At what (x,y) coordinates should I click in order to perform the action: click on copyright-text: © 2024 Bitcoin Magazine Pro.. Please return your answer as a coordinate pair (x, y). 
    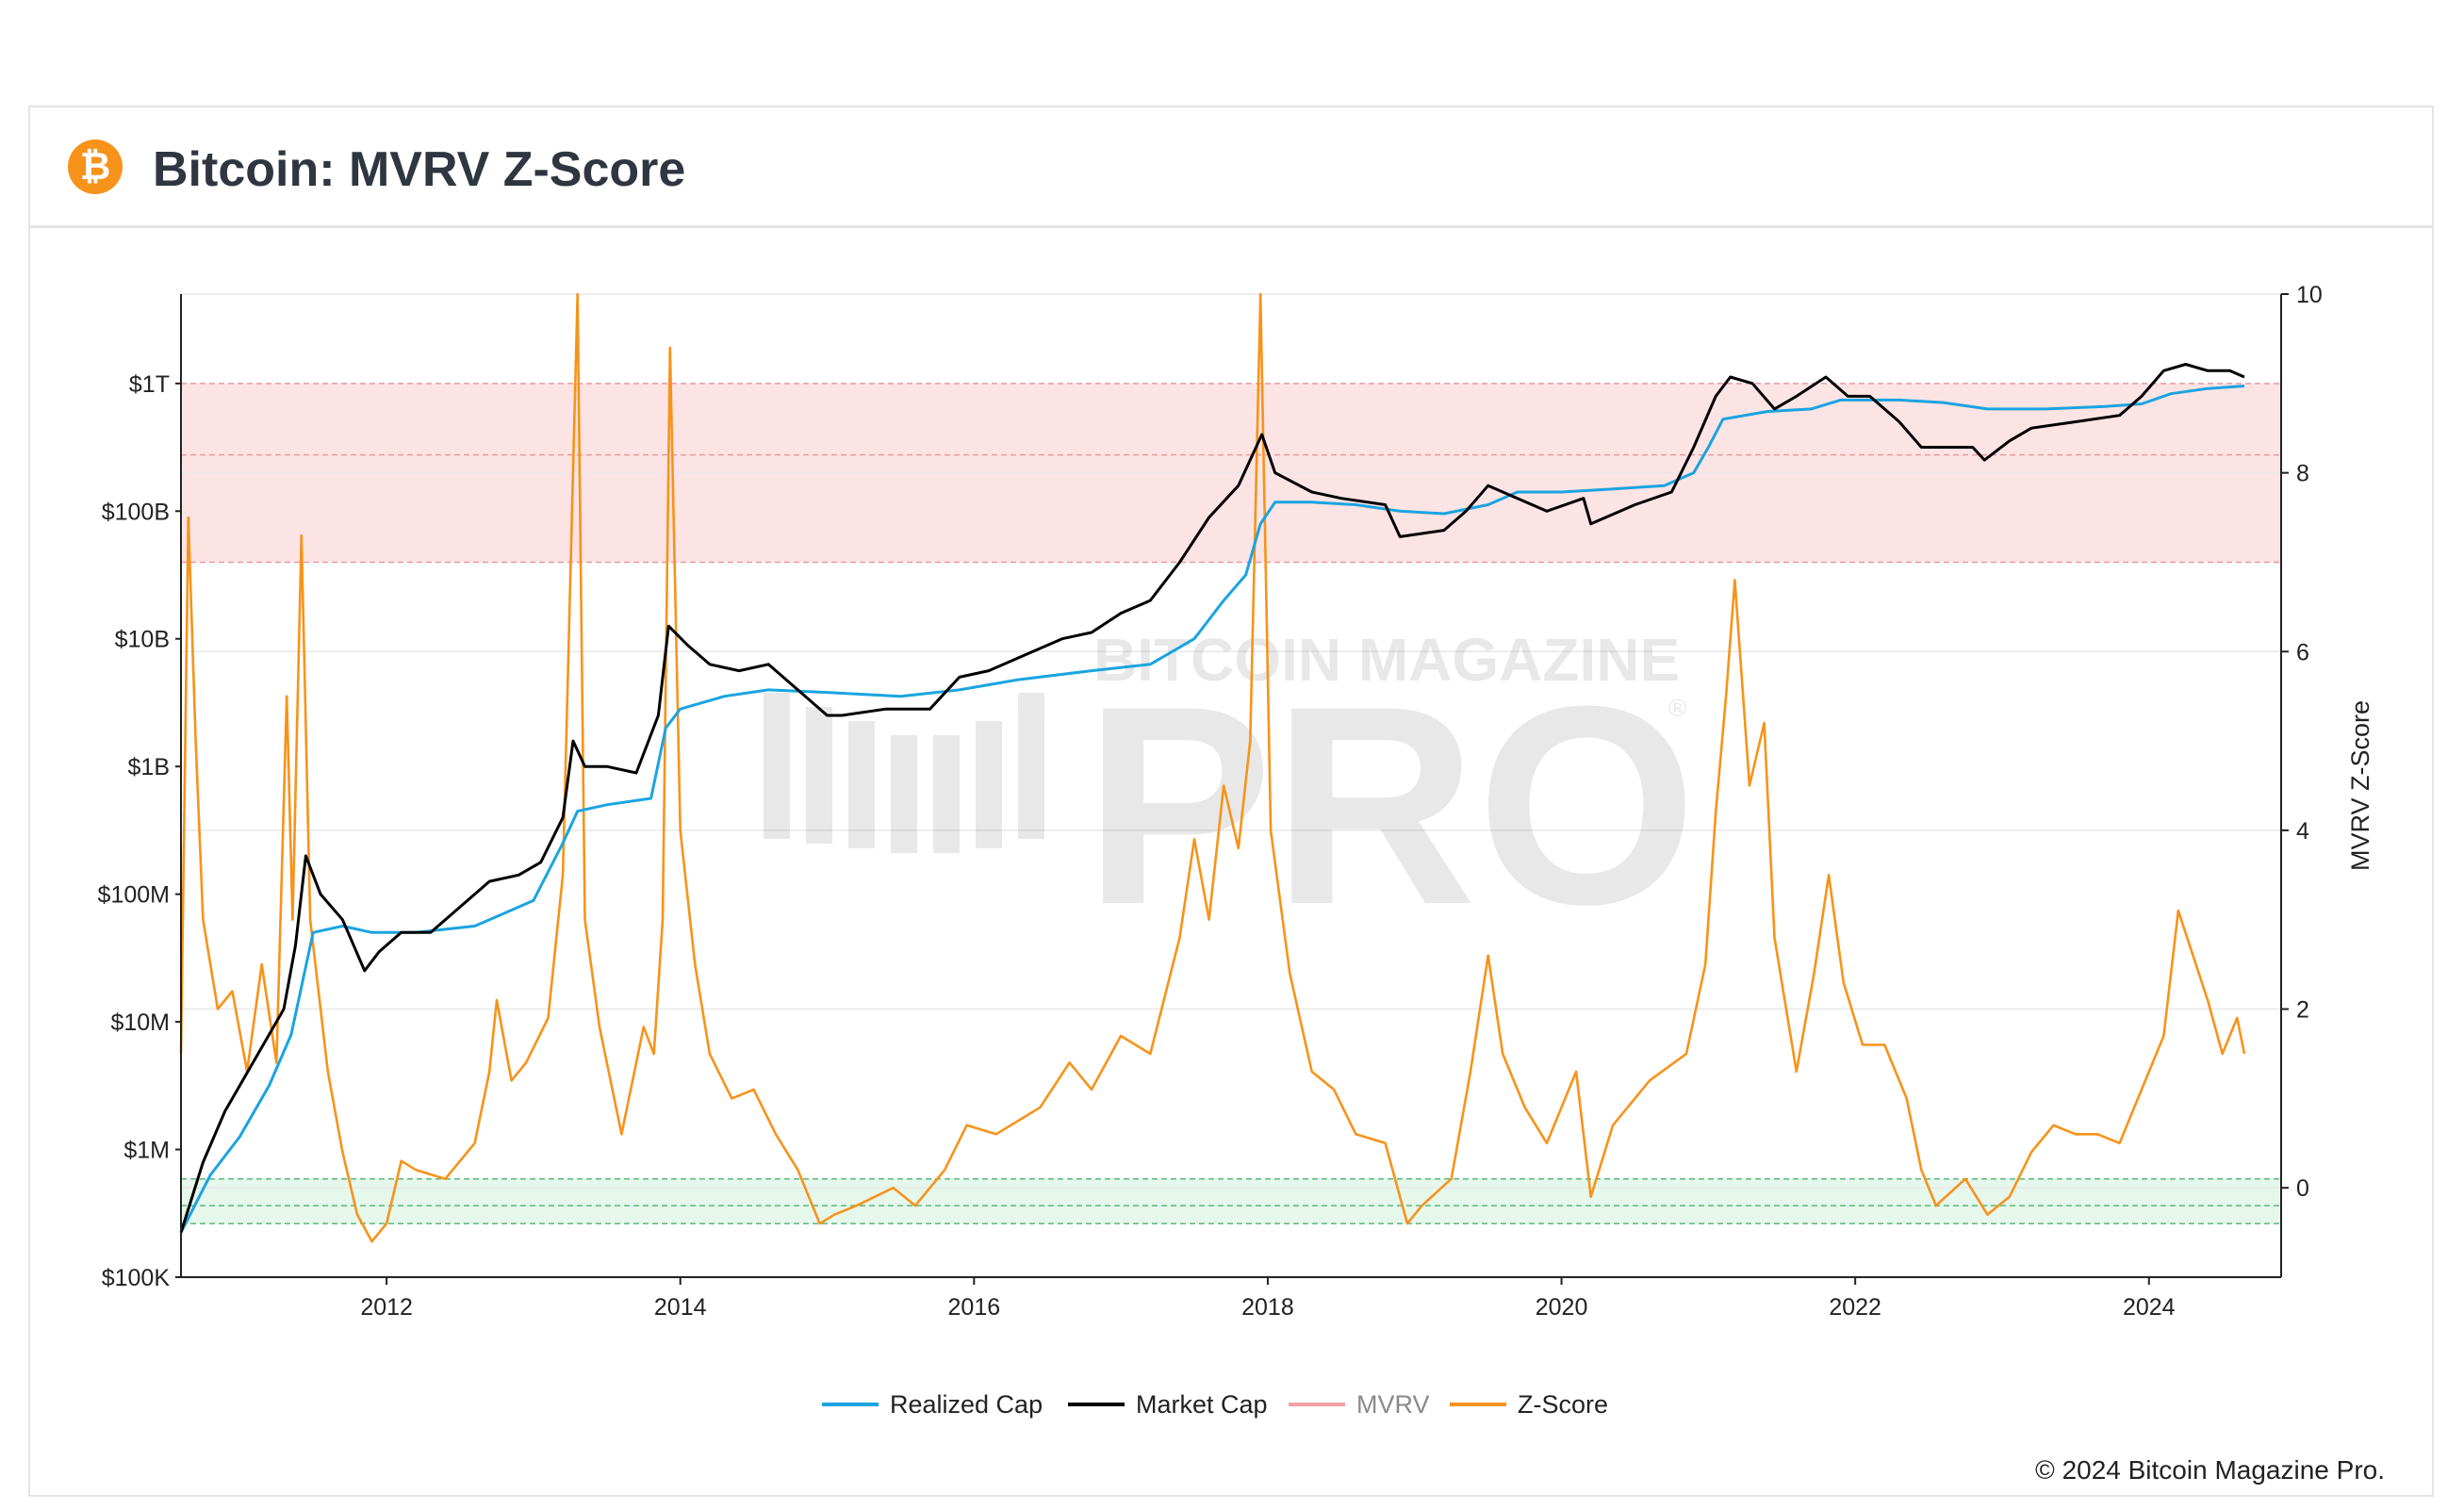
    Looking at the image, I should click on (2210, 1470).